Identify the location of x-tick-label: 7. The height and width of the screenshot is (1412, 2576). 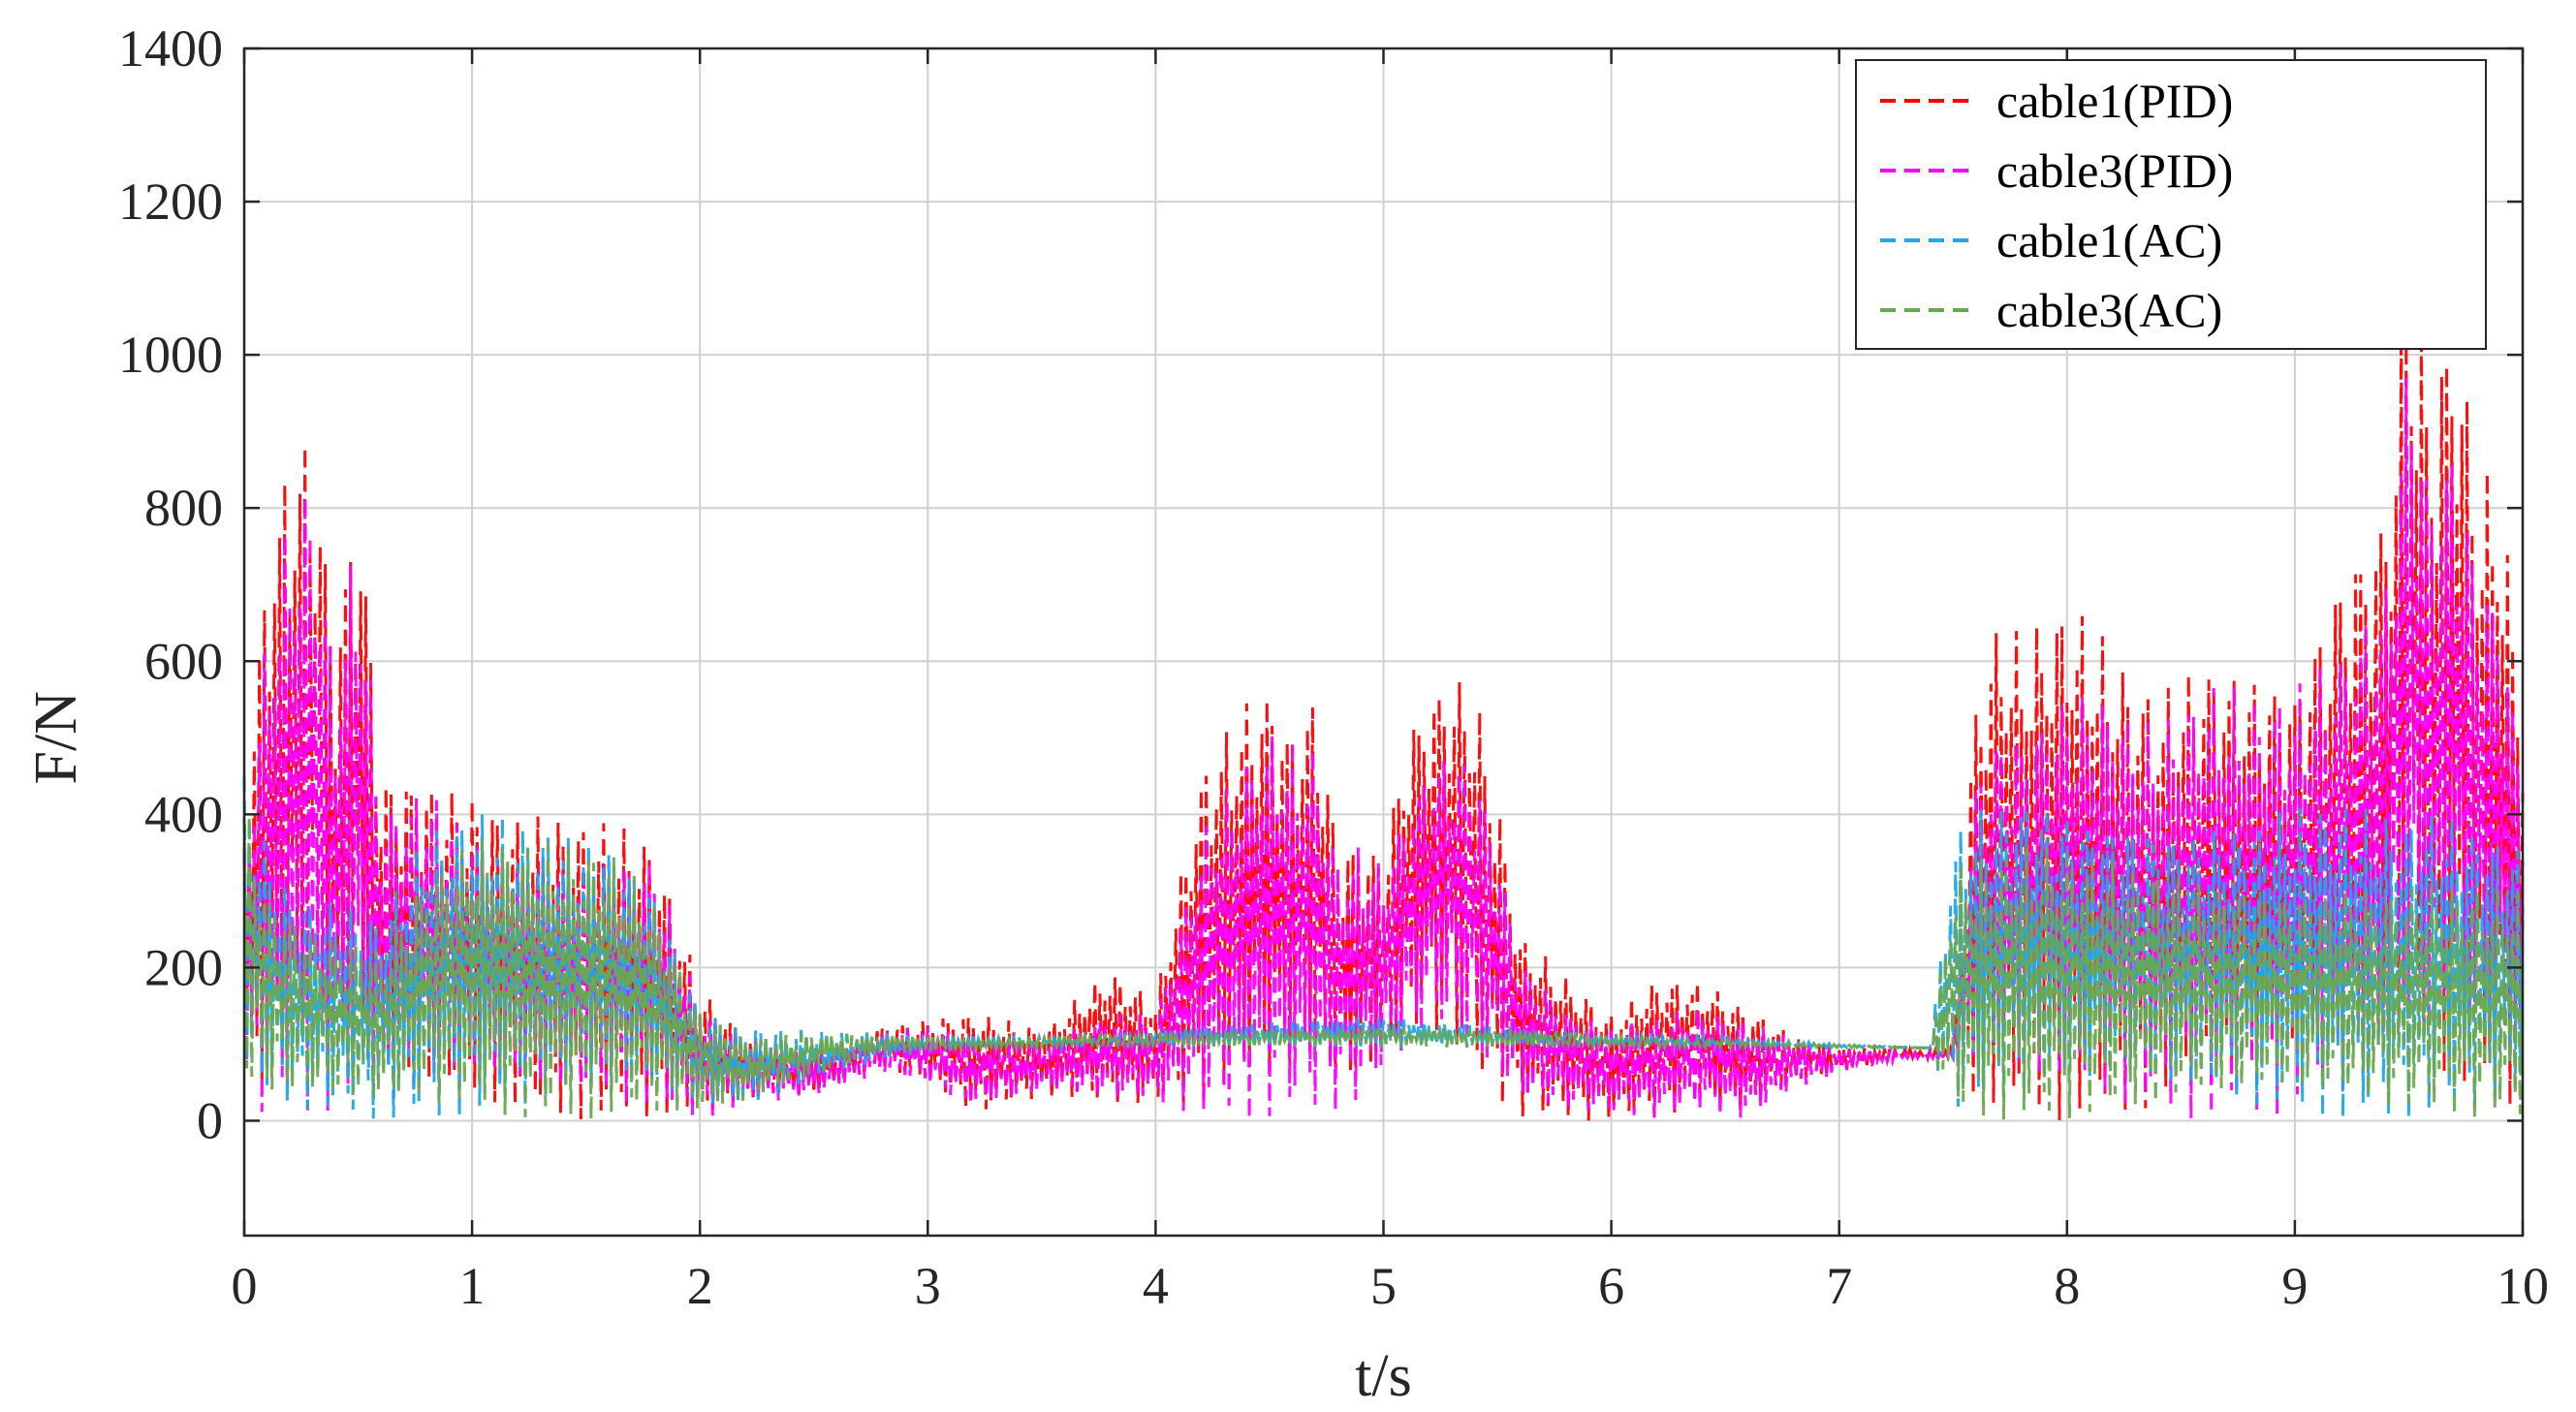
(1839, 1286).